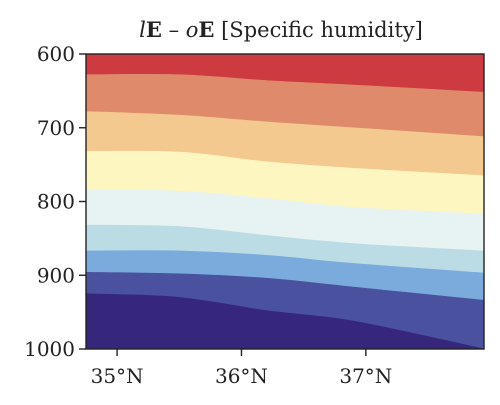  I want to click on x-tick-label-35: 35°N, so click(117, 376).